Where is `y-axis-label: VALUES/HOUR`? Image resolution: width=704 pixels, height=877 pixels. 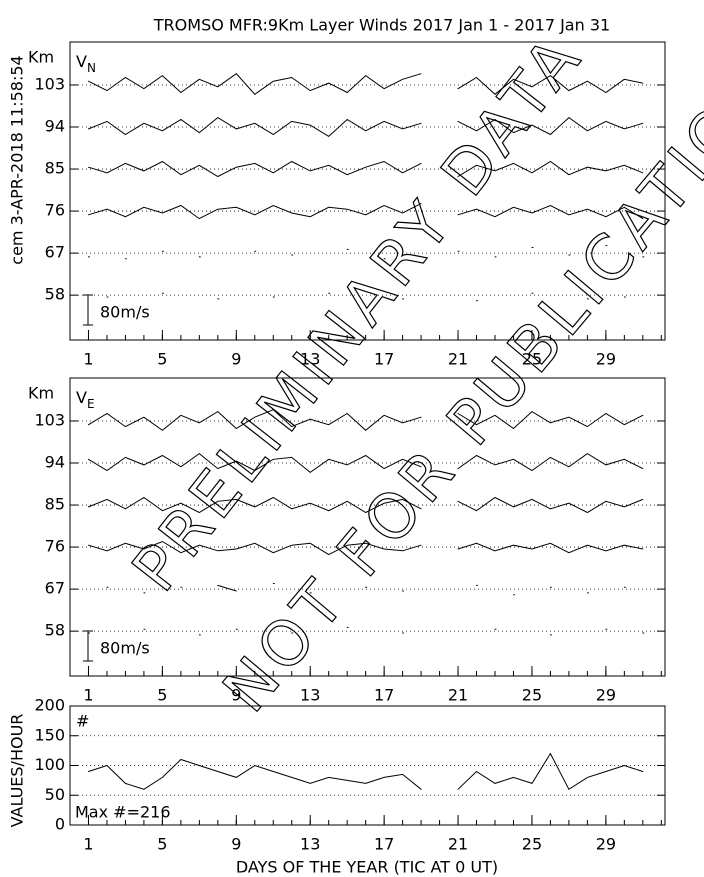
y-axis-label: VALUES/HOUR is located at coordinates (17, 771).